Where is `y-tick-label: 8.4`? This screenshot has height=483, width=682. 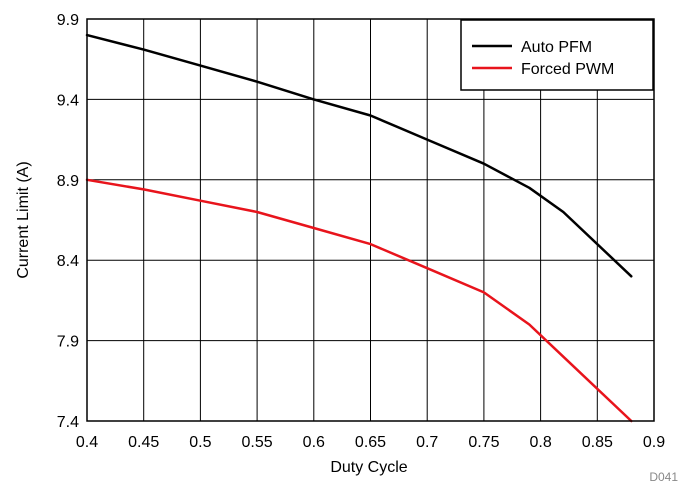
y-tick-label: 8.4 is located at coordinates (68, 261).